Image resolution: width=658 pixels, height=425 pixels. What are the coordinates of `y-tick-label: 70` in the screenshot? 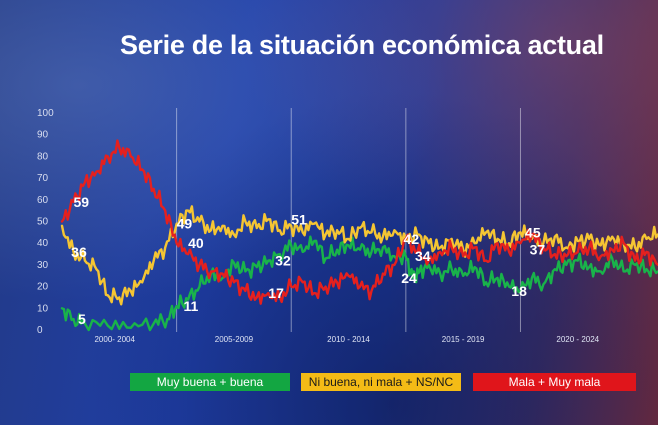 It's located at (43, 178).